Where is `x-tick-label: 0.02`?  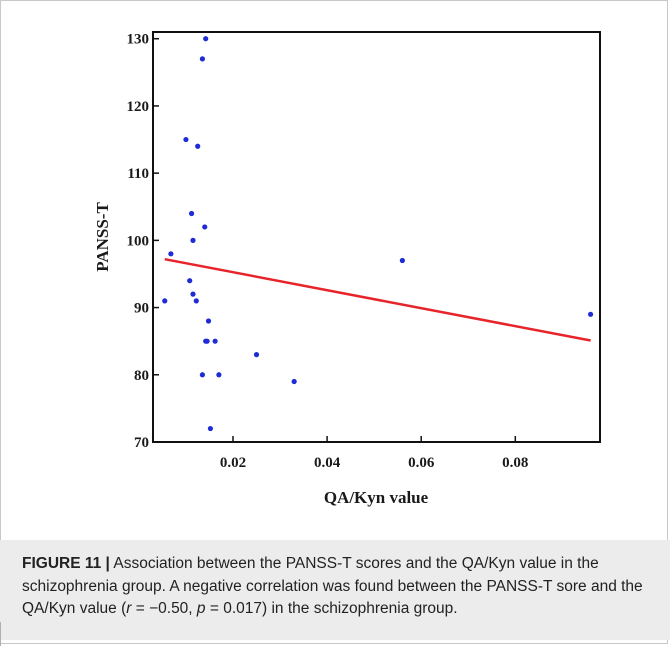 x-tick-label: 0.02 is located at coordinates (233, 463).